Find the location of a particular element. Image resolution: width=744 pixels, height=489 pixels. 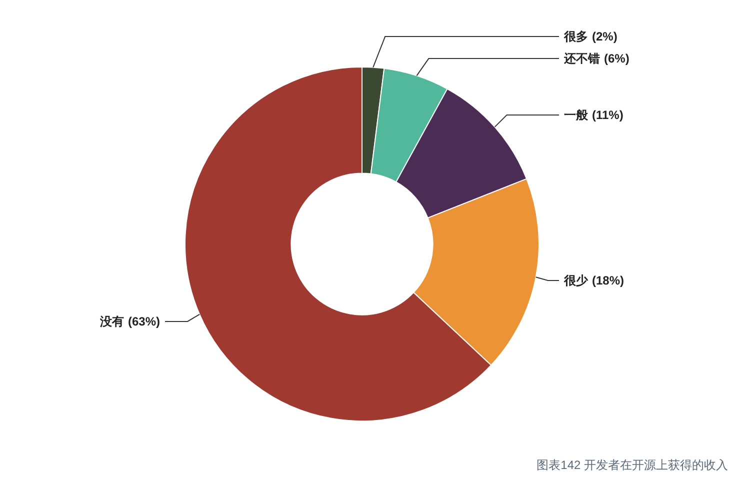

data-label: (18%) is located at coordinates (608, 281).